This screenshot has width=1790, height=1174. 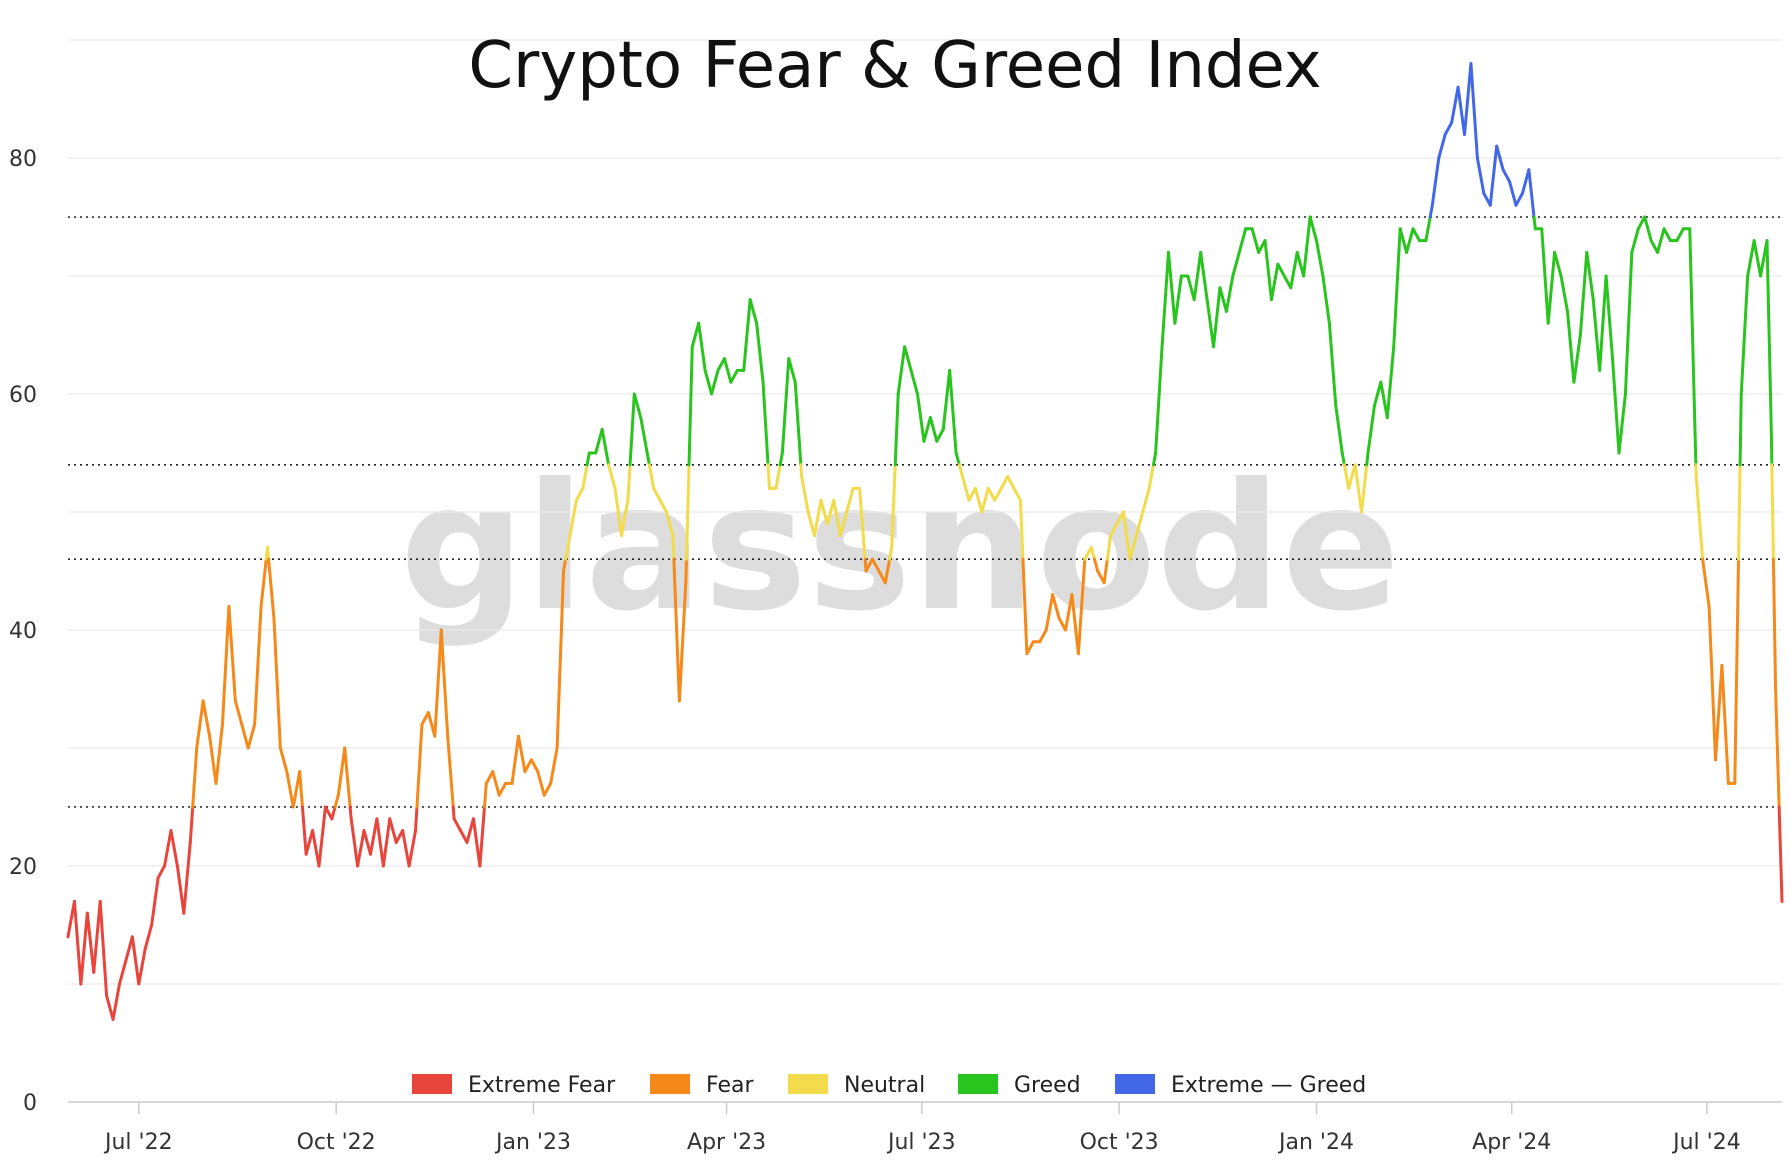 I want to click on chart-title: Crypto Fear & Greed Index, so click(x=894, y=66).